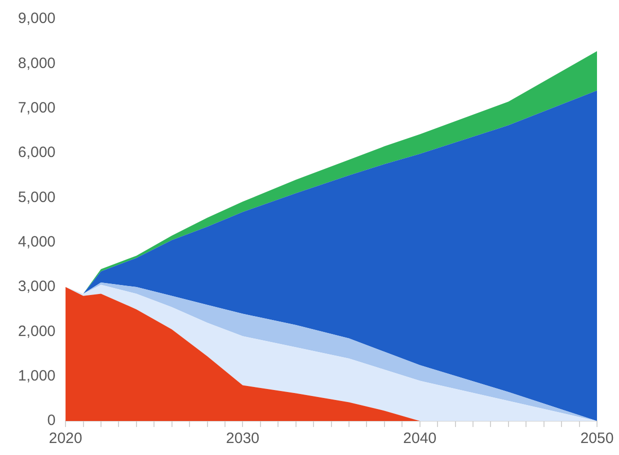  I want to click on y-tick-label: 1,000, so click(37, 375).